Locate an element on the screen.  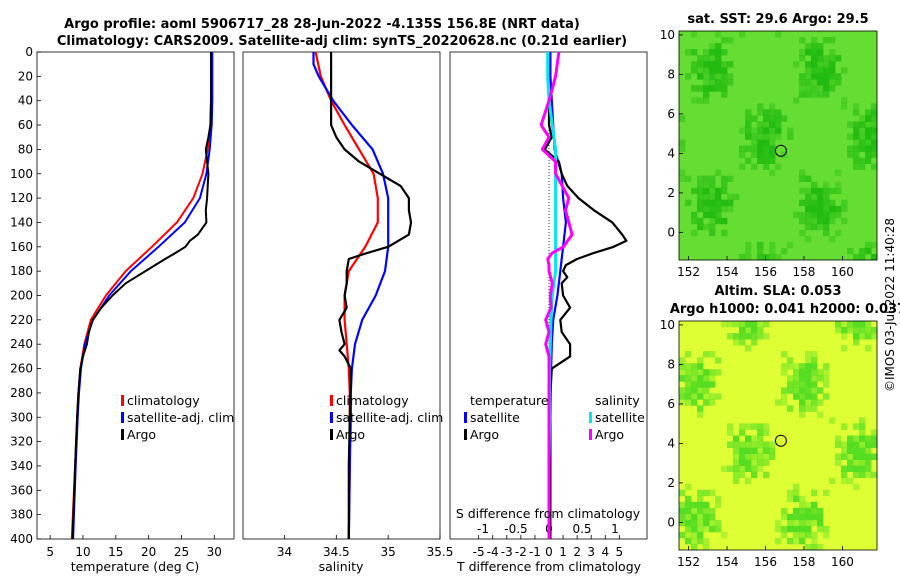
y-tick-label: 80 is located at coordinates (25, 149).